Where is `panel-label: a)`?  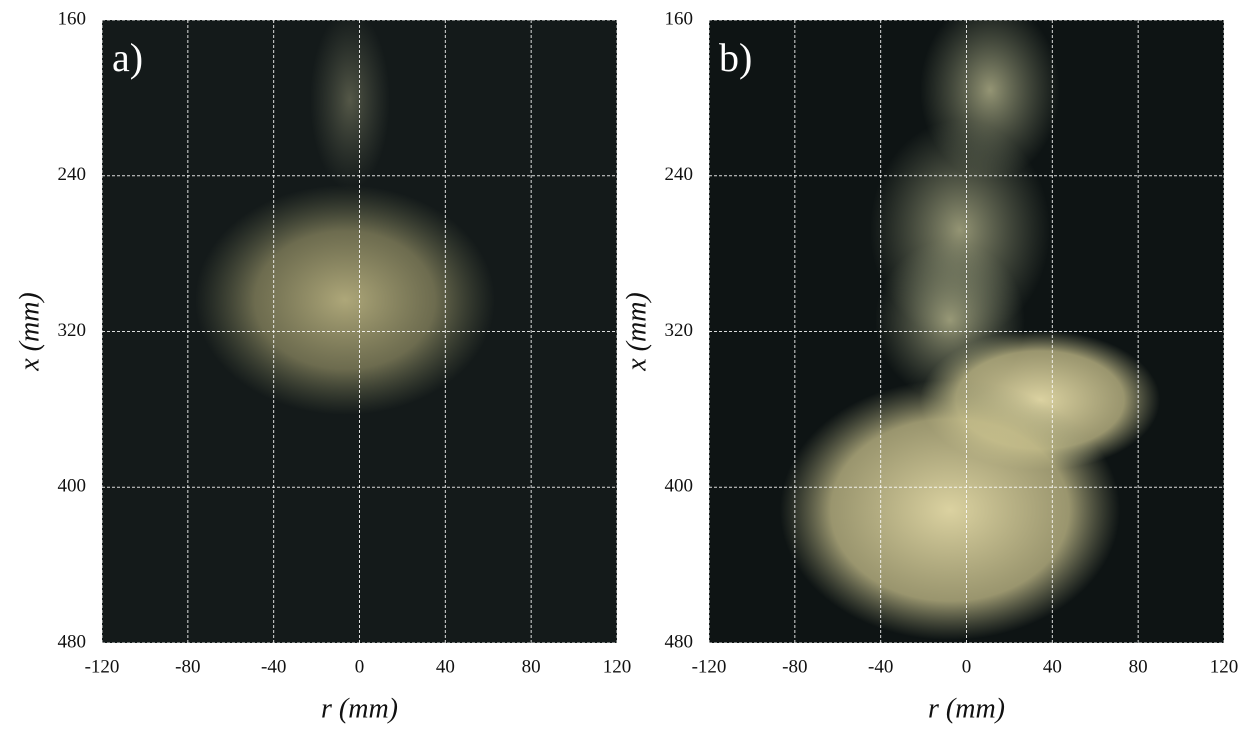 panel-label: a) is located at coordinates (127, 57).